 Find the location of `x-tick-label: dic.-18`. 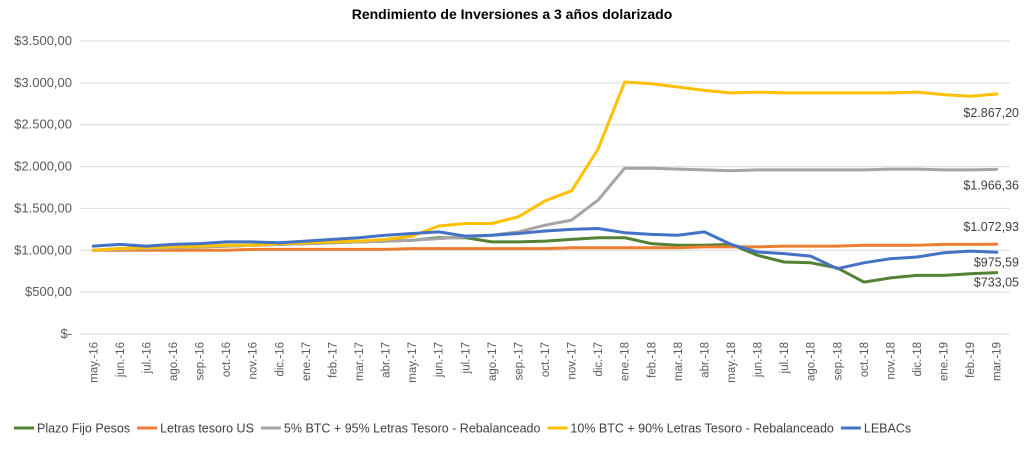

x-tick-label: dic.-18 is located at coordinates (918, 359).